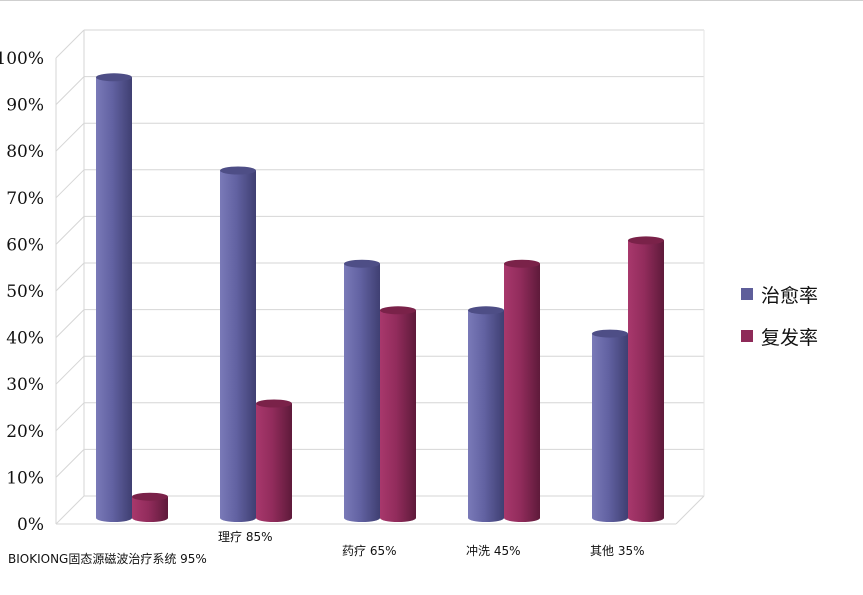  Describe the element at coordinates (369, 551) in the screenshot. I see `x-tick-label: 药疗 65%` at that location.